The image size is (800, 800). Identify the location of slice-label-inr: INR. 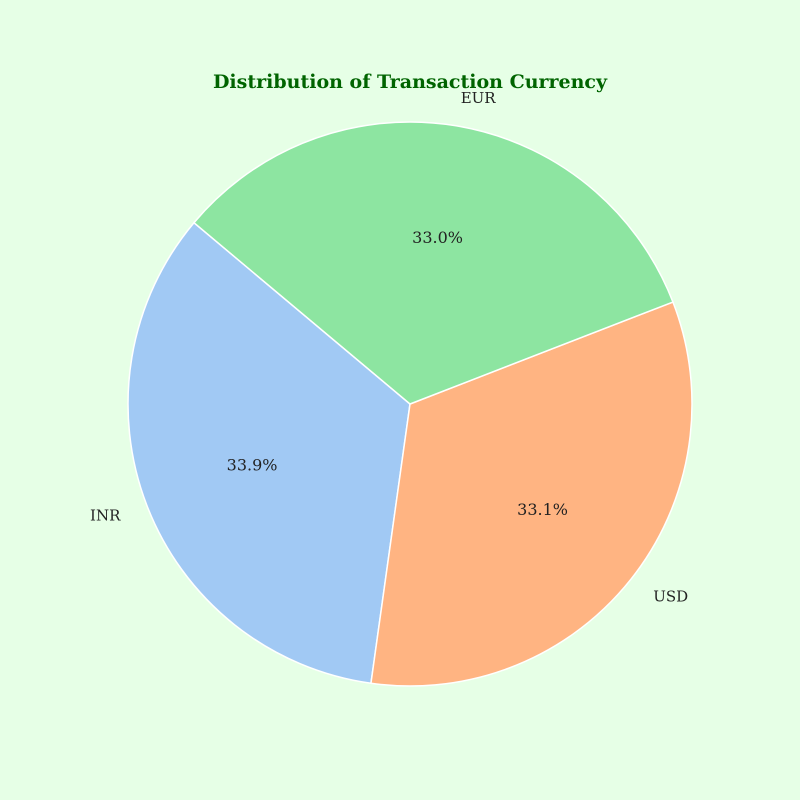
(105, 515).